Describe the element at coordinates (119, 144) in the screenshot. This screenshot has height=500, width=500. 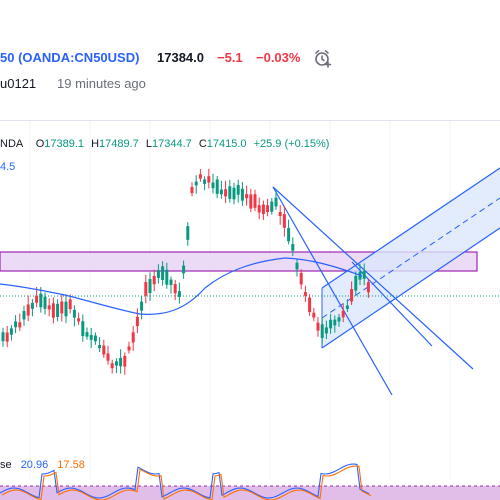
I see `high-value: 17489.7` at that location.